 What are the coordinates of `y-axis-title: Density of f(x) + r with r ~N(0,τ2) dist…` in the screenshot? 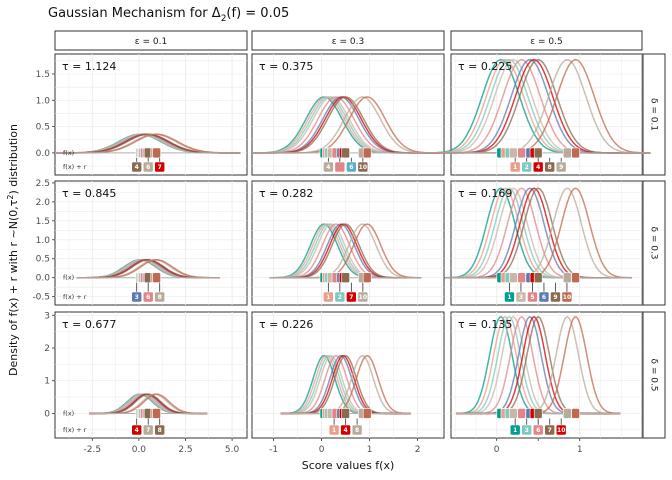 It's located at (13, 250).